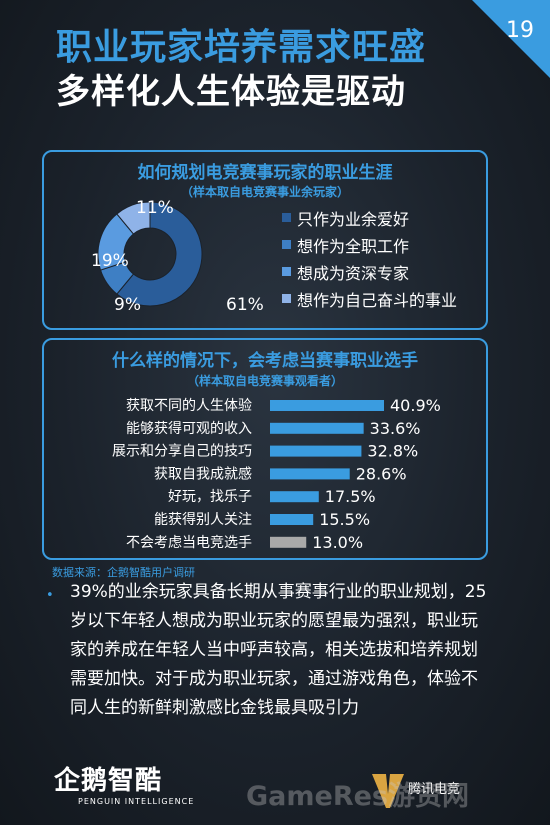 Image resolution: width=550 pixels, height=825 pixels. Describe the element at coordinates (203, 473) in the screenshot. I see `bar-category-label: 获取自我成就感` at that location.